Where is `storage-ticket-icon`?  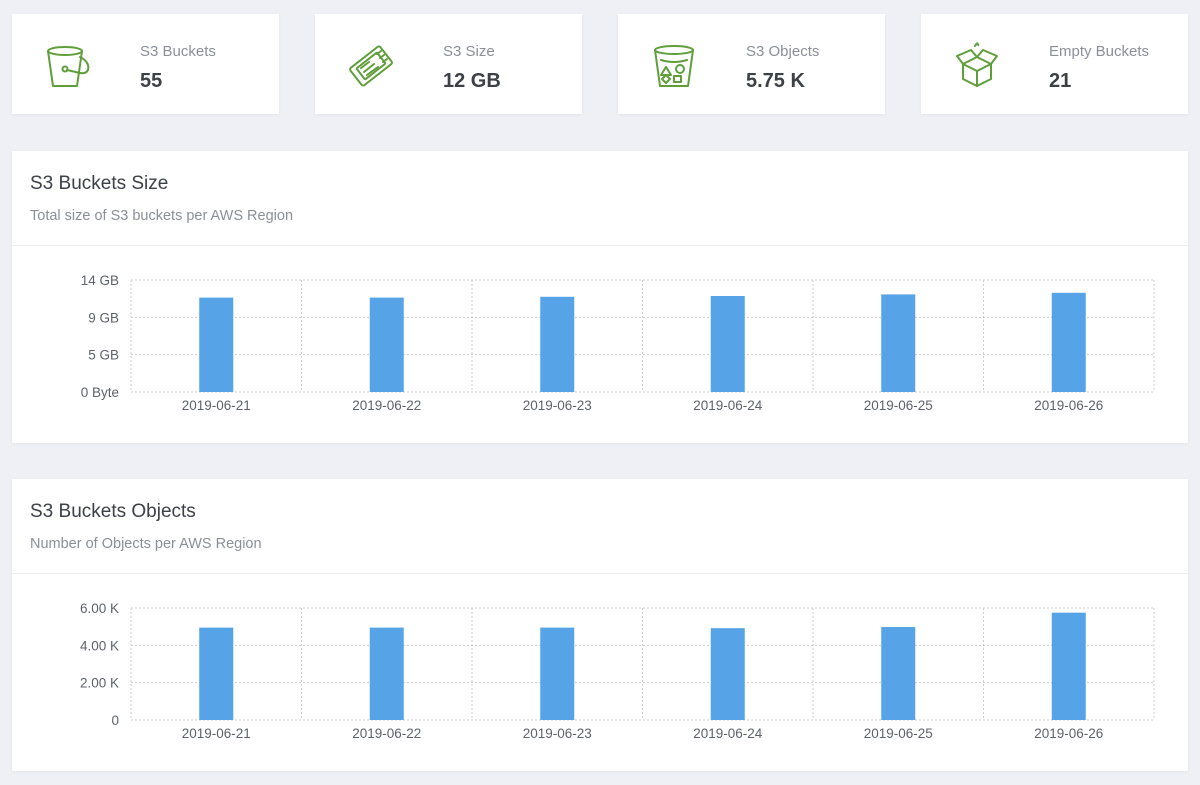
storage-ticket-icon is located at coordinates (371, 66).